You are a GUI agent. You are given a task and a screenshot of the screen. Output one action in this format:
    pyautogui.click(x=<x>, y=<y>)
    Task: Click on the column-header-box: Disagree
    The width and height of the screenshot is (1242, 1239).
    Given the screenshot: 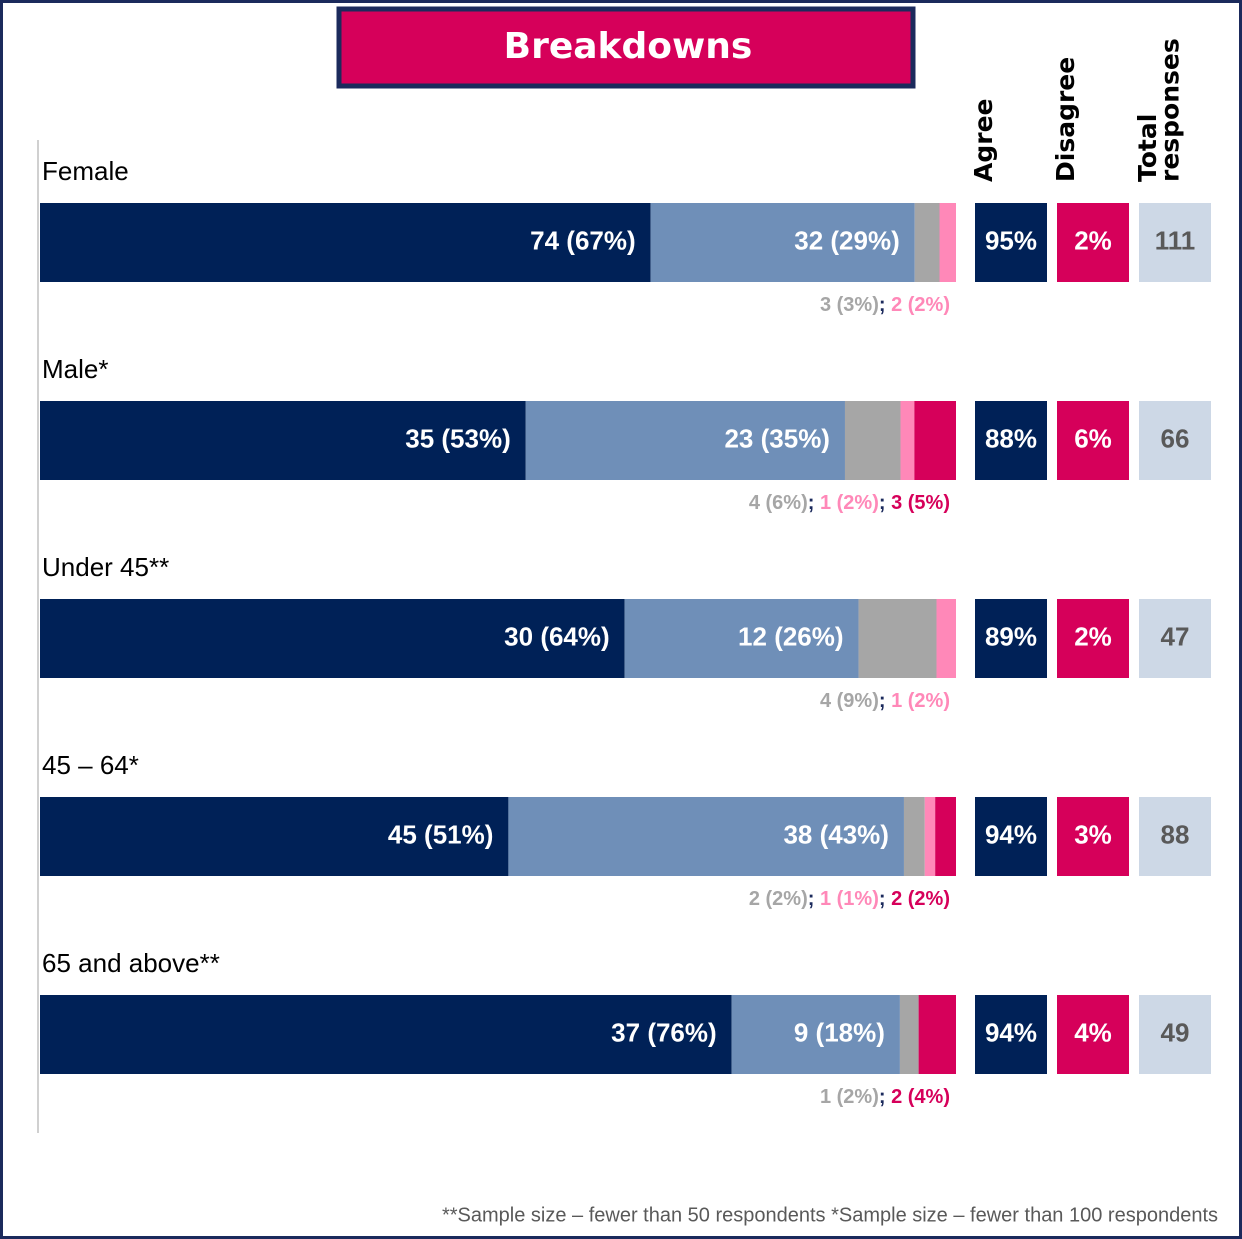 What is the action you would take?
    pyautogui.click(x=1067, y=119)
    